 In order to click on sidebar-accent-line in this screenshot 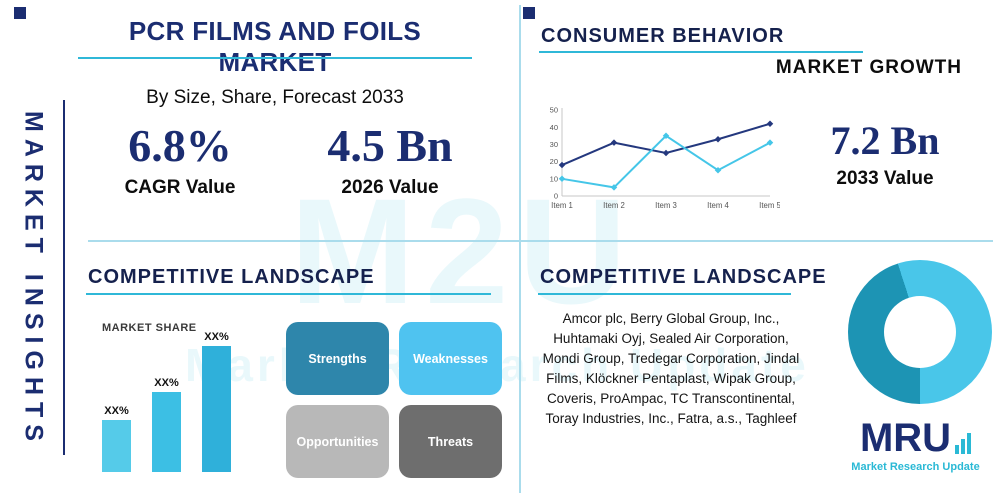, I will do `click(64, 277)`.